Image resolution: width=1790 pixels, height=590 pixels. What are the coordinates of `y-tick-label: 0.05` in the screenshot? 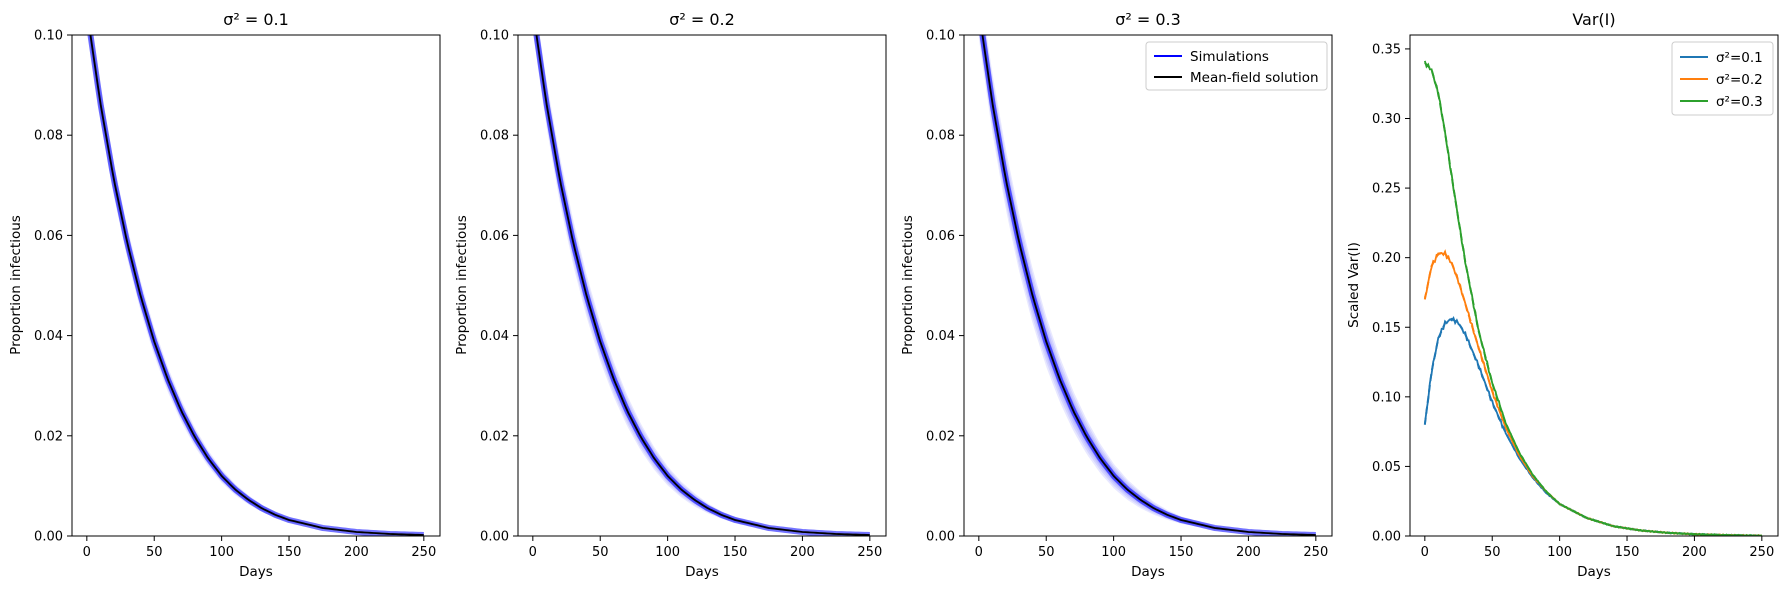 It's located at (1386, 467).